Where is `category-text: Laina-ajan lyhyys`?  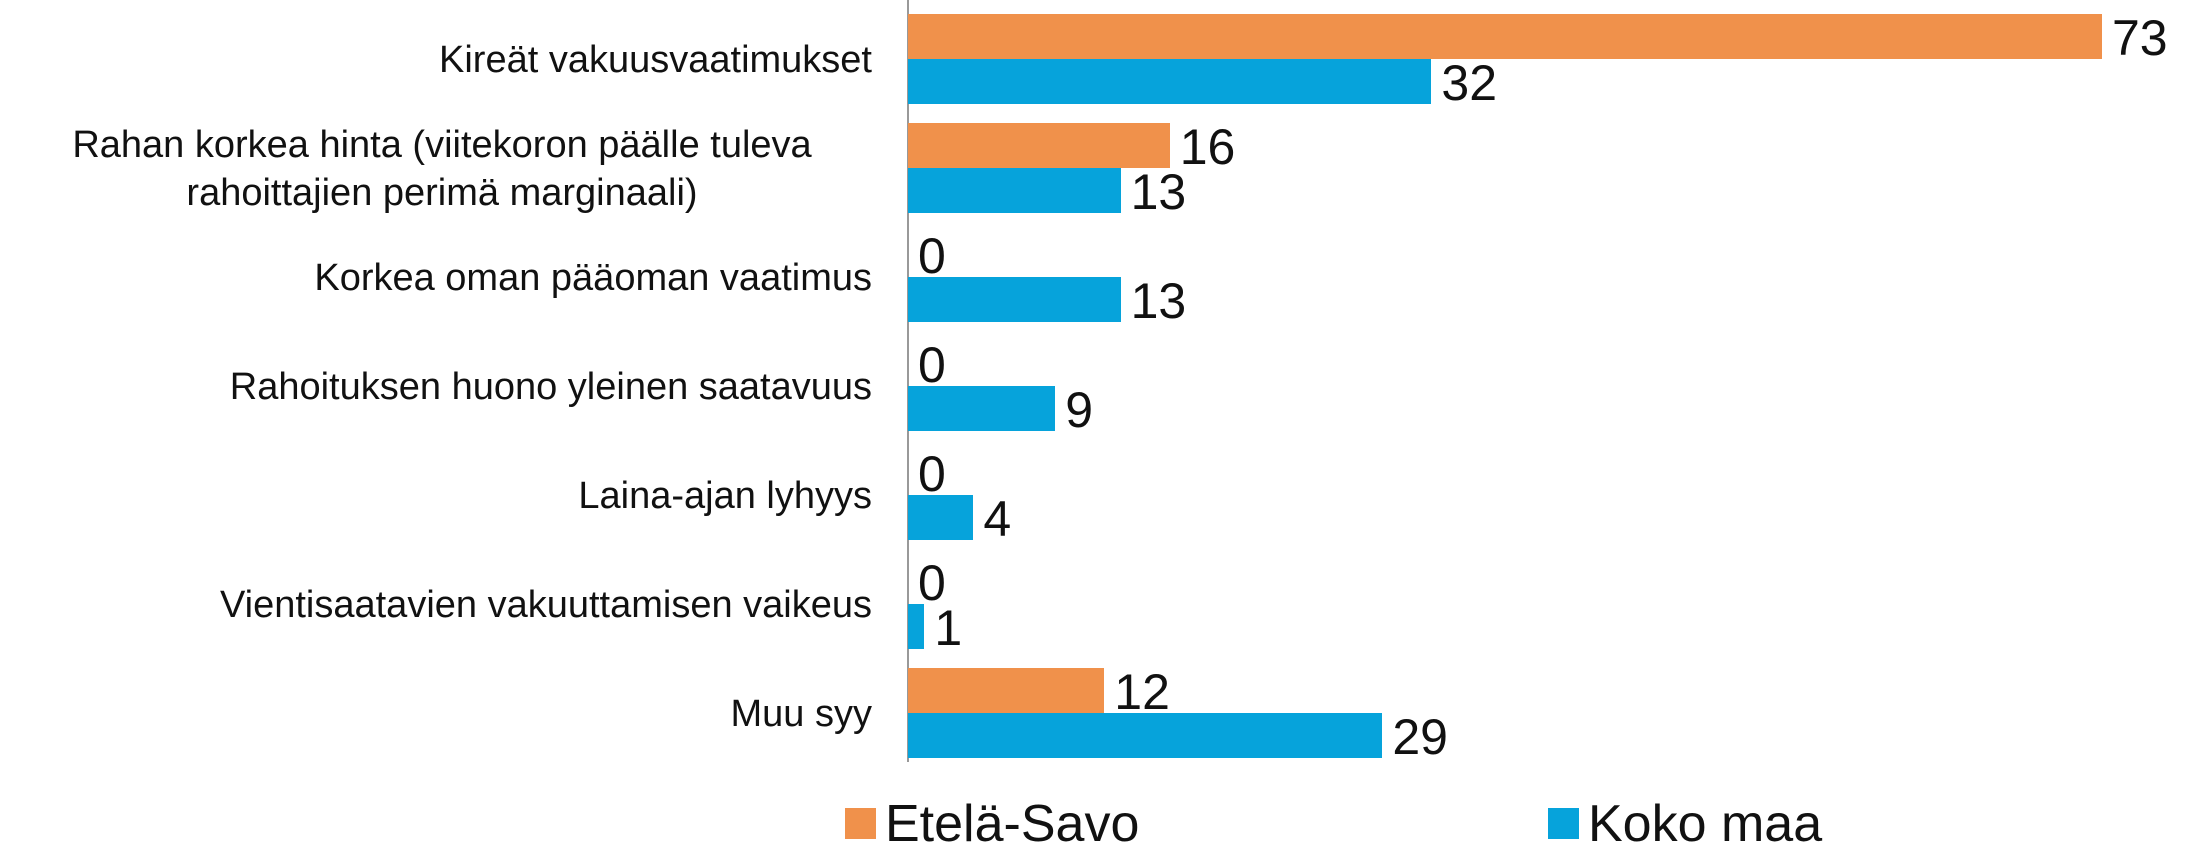
category-text: Laina-ajan lyhyys is located at coordinates (725, 495).